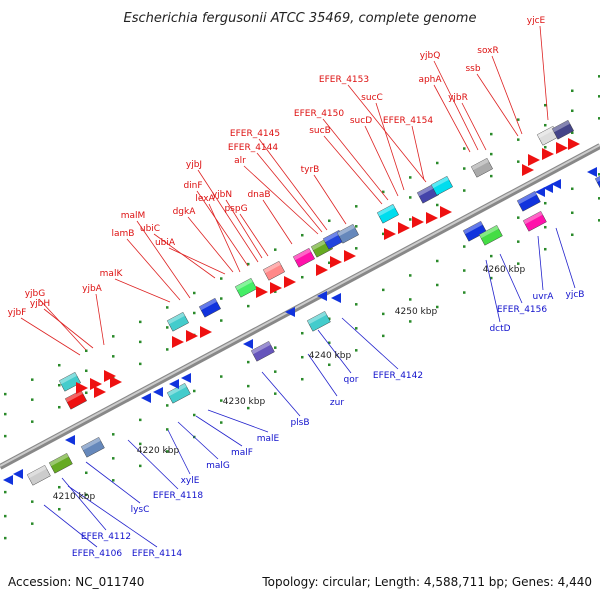  Describe the element at coordinates (320, 131) in the screenshot. I see `gene-label-top: sucB` at that location.